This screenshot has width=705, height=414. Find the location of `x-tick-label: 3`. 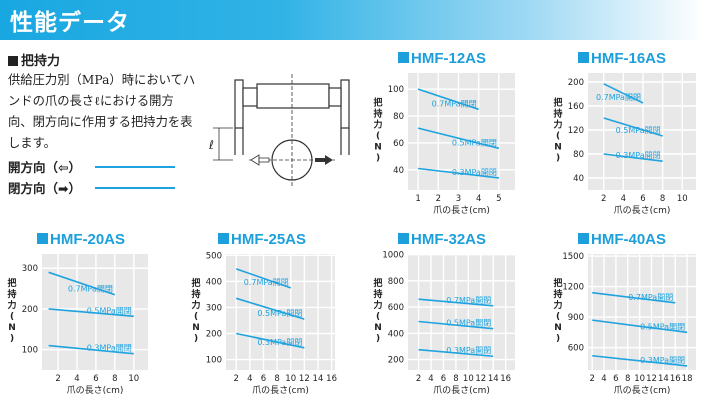

x-tick-label: 3 is located at coordinates (458, 199).